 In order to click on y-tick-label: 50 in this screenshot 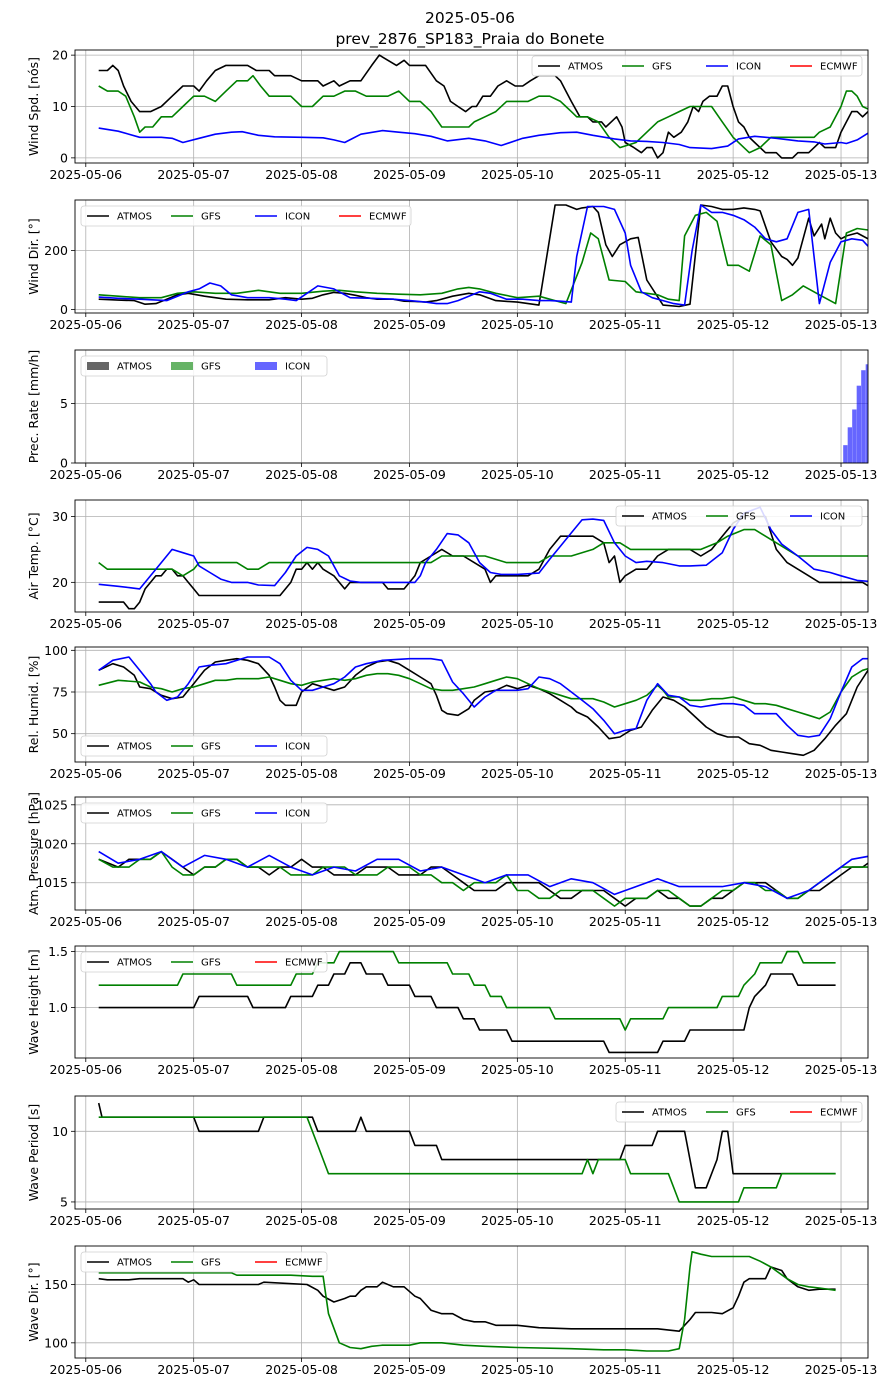, I will do `click(60, 733)`.